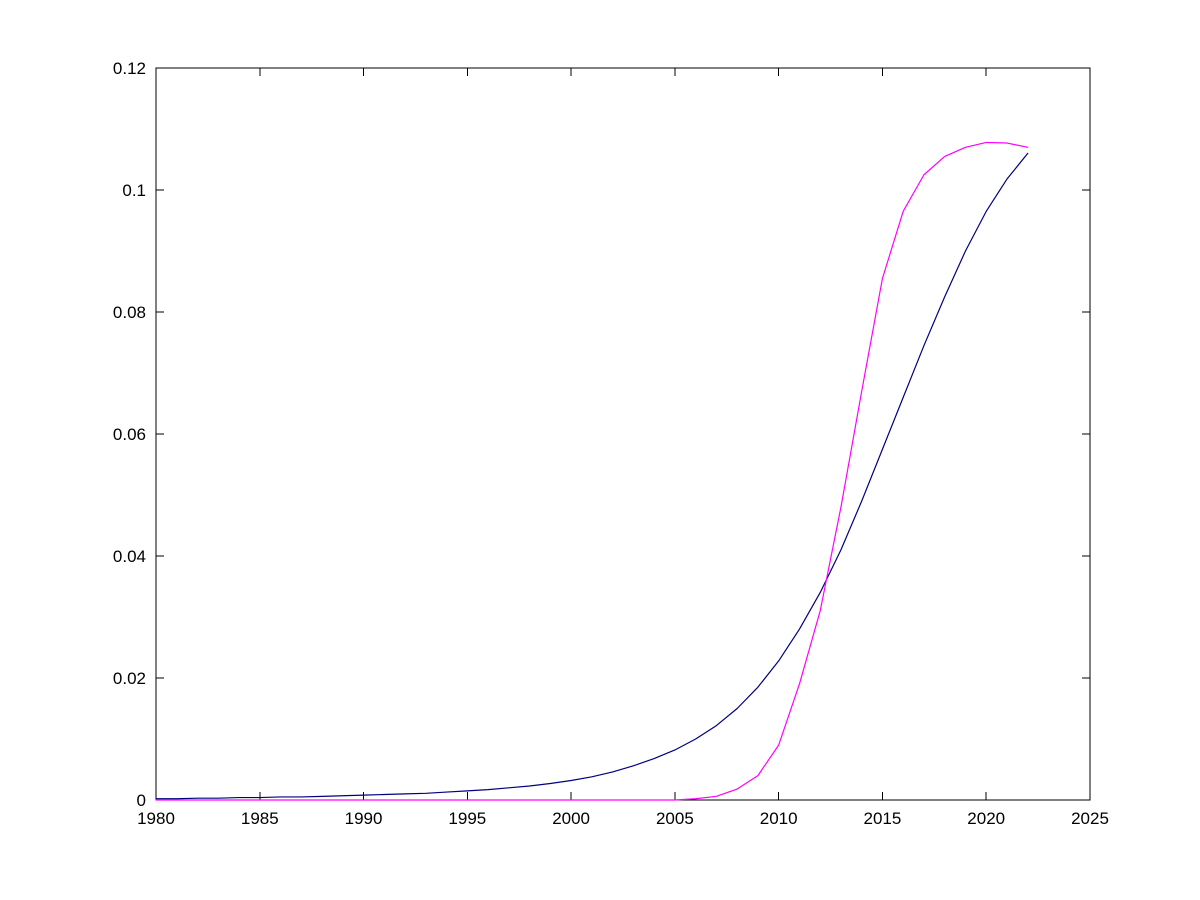  Describe the element at coordinates (1090, 818) in the screenshot. I see `x-tick-label: 2025` at that location.